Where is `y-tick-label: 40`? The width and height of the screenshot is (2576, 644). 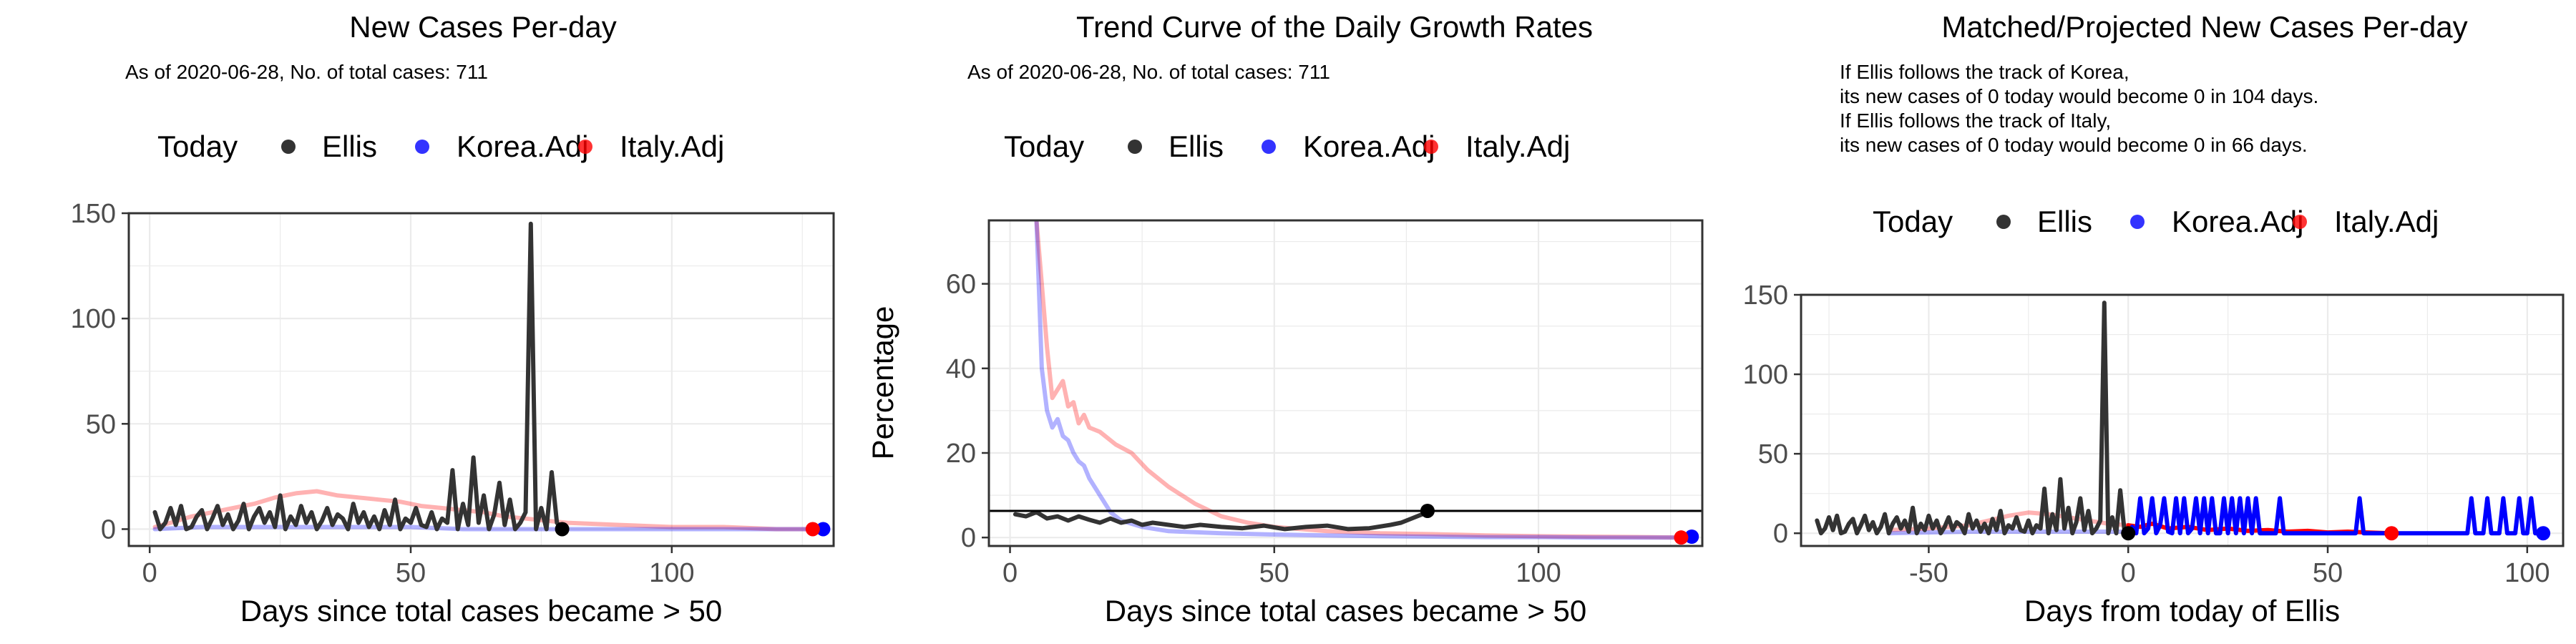 y-tick-label: 40 is located at coordinates (961, 369).